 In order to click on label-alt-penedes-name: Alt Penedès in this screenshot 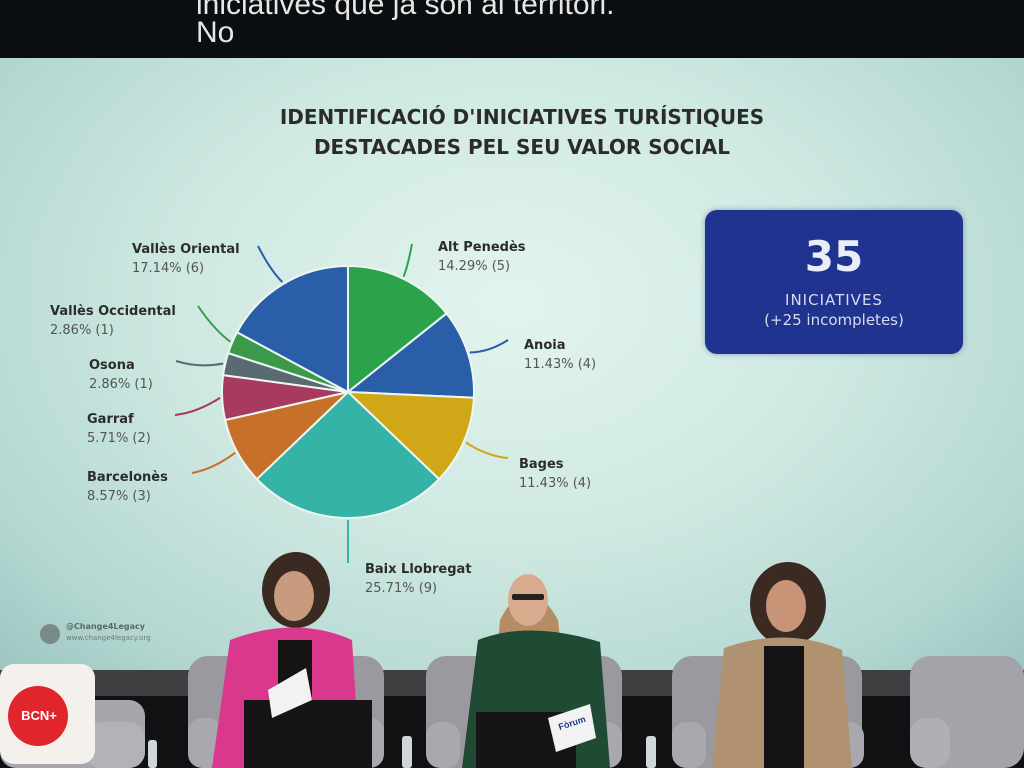, I will do `click(482, 247)`.